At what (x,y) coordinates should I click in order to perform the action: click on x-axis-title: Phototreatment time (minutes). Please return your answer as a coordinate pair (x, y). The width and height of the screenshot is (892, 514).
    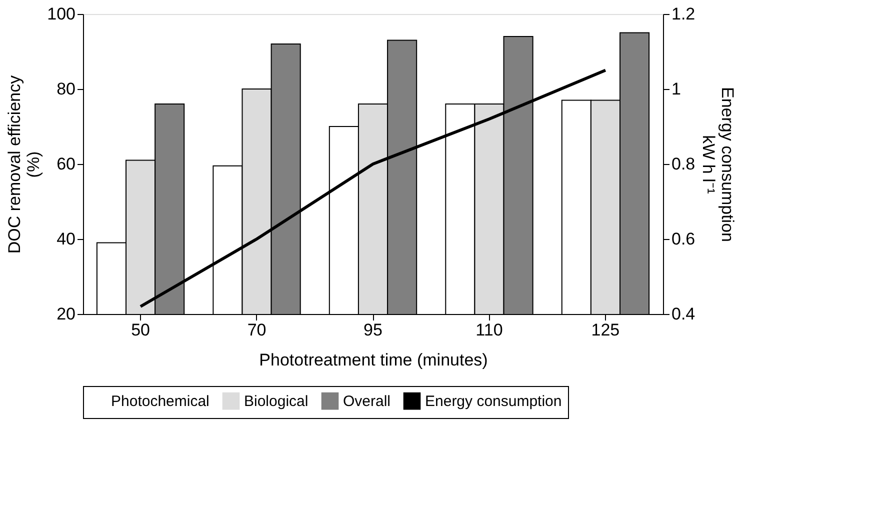
    Looking at the image, I should click on (373, 360).